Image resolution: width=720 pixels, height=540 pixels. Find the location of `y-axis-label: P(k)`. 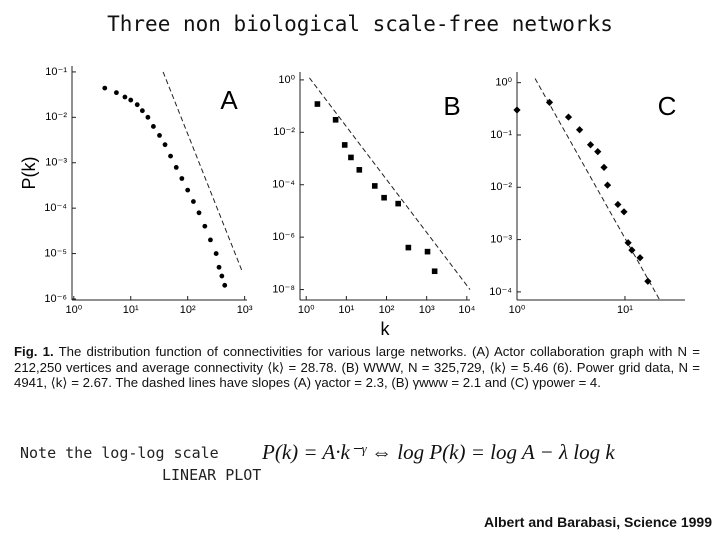

y-axis-label: P(k) is located at coordinates (29, 173).